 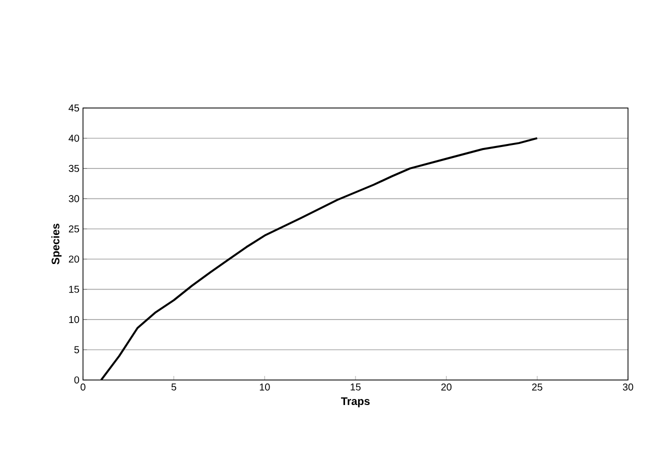 What do you see at coordinates (628, 387) in the screenshot?
I see `x-tick-label: 30` at bounding box center [628, 387].